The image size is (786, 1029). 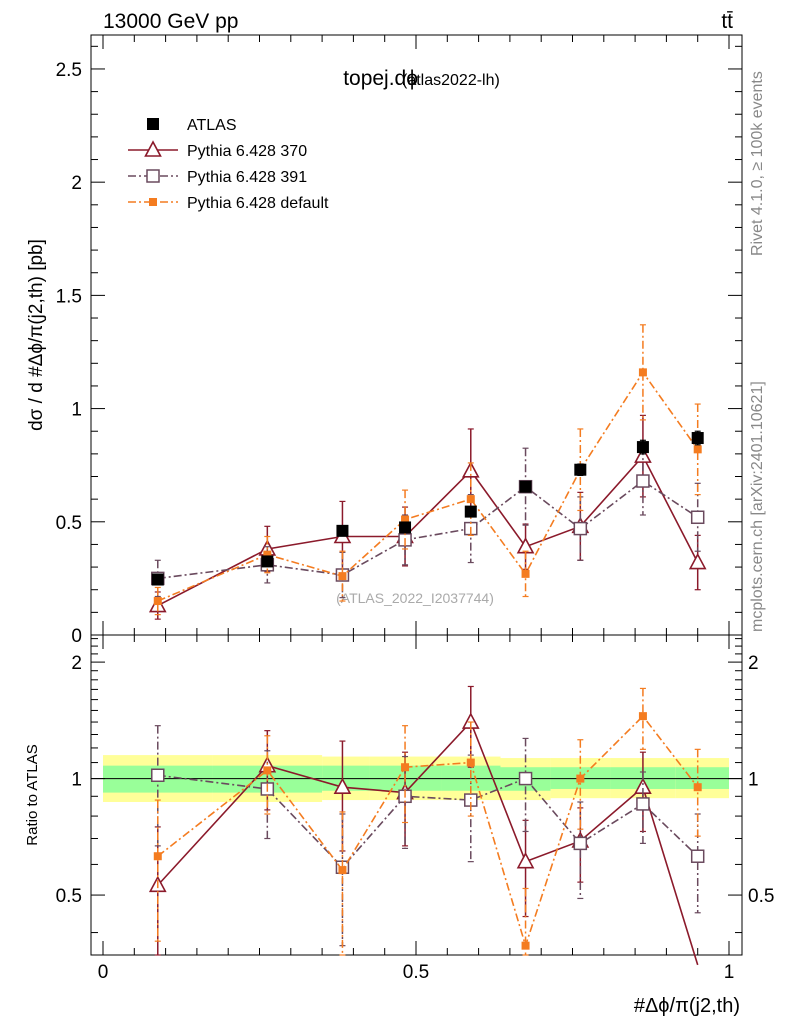 What do you see at coordinates (69, 523) in the screenshot?
I see `main-y-tick-label: 0.5` at bounding box center [69, 523].